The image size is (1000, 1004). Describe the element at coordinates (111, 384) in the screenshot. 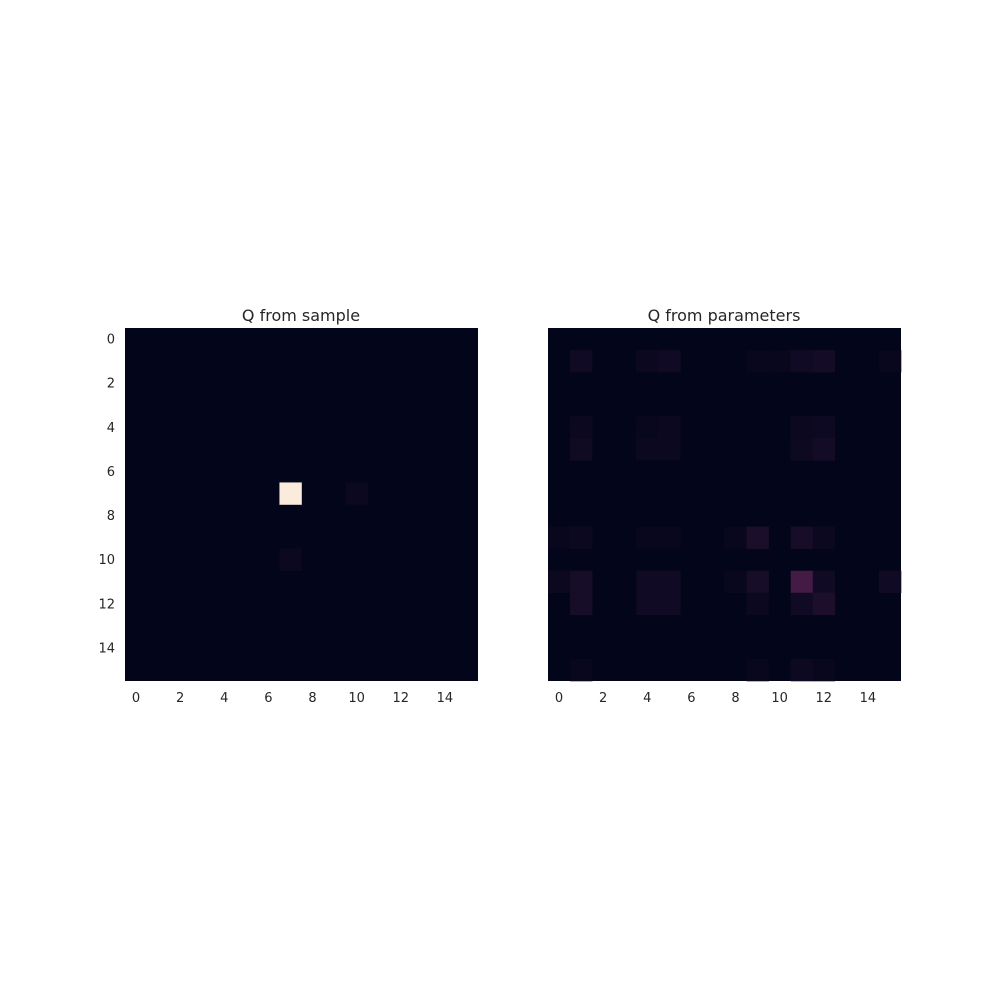

I see `y-tick-label: 2` at that location.